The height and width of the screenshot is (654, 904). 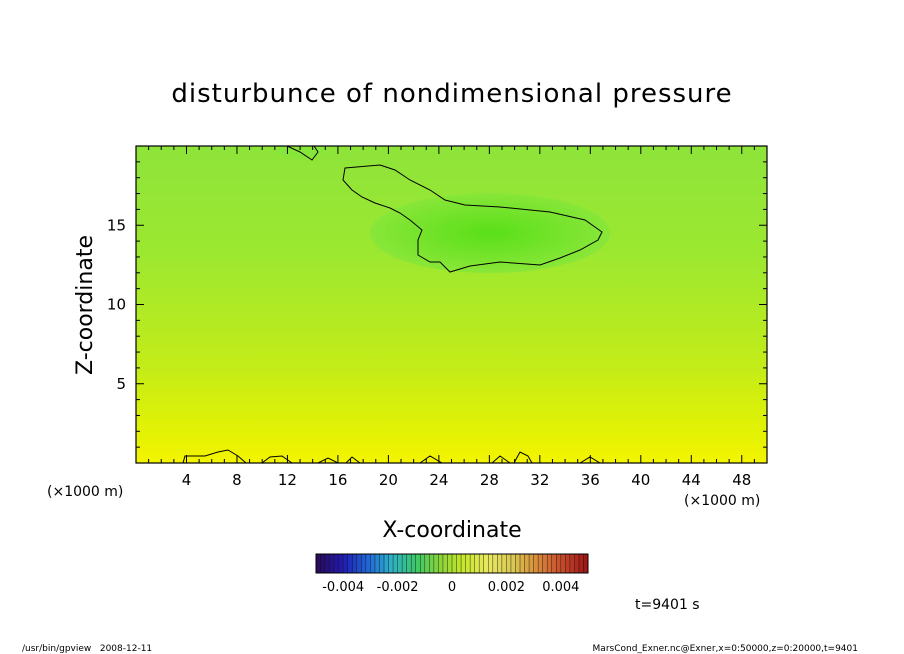 I want to click on contour-line-surface, so click(x=391, y=456).